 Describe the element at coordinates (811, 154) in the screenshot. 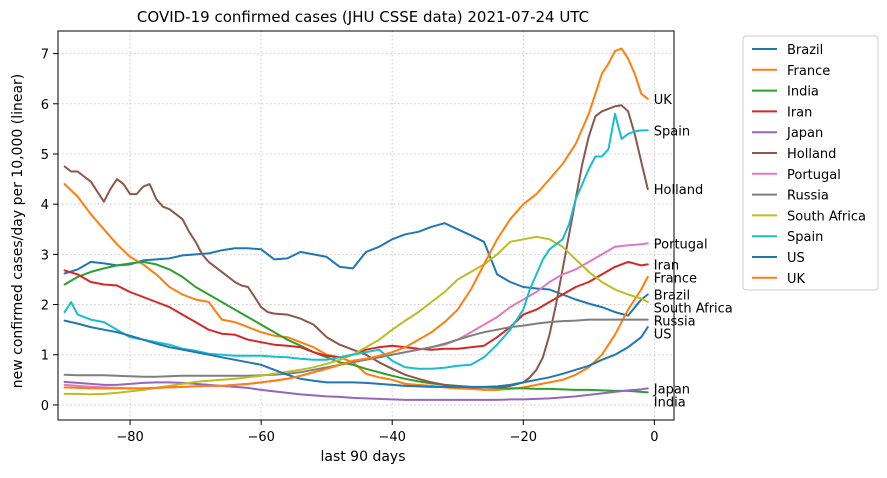

I see `legend-label: Holland` at that location.